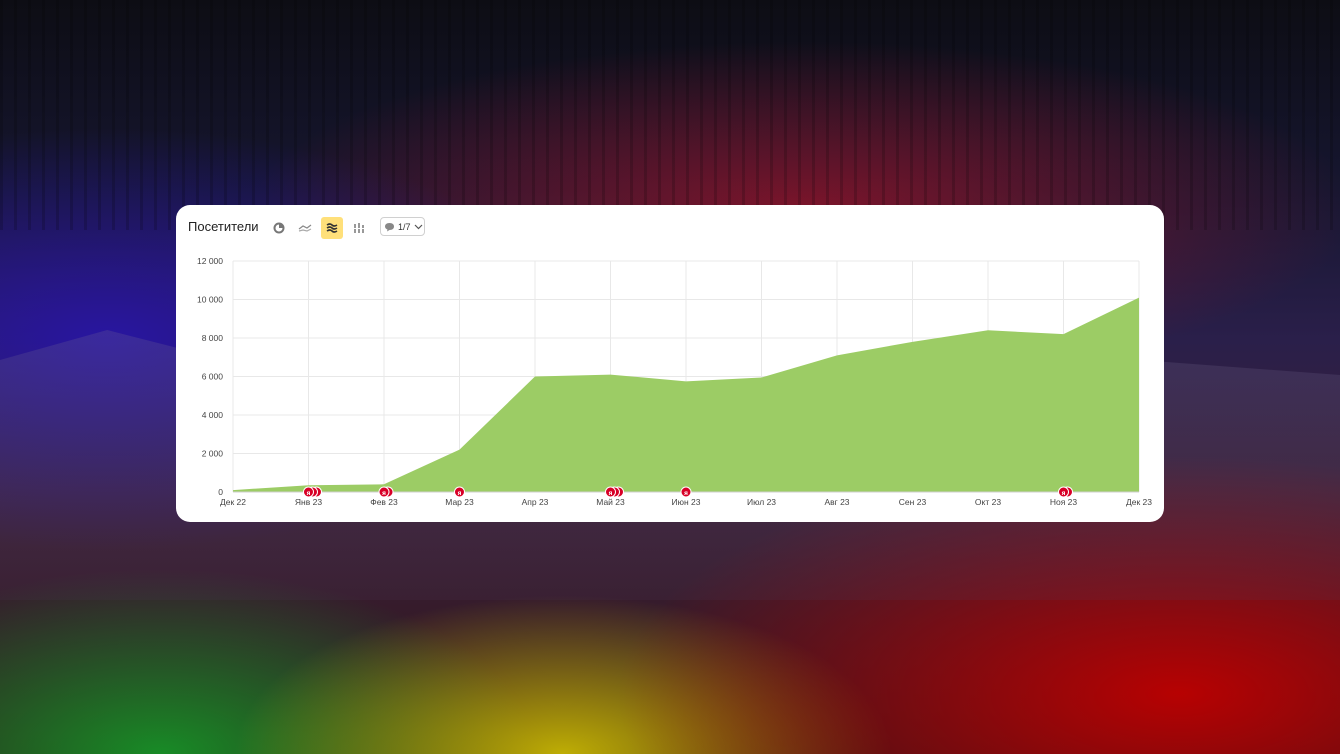 This screenshot has width=1340, height=754. Describe the element at coordinates (535, 502) in the screenshot. I see `x-tick-label: Апр 23` at that location.